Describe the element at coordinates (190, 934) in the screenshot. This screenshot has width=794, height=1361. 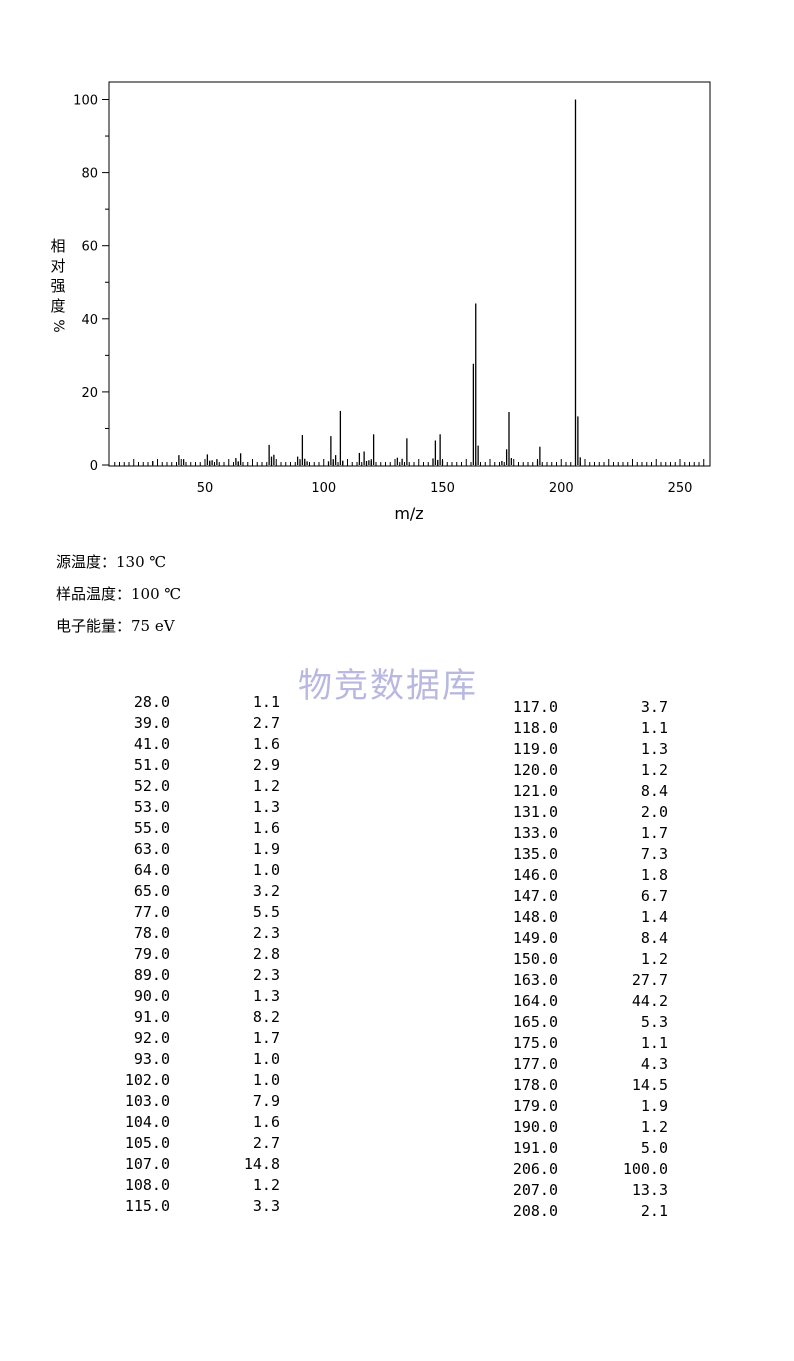
I see `table-row: 78.0 2.3` at that location.